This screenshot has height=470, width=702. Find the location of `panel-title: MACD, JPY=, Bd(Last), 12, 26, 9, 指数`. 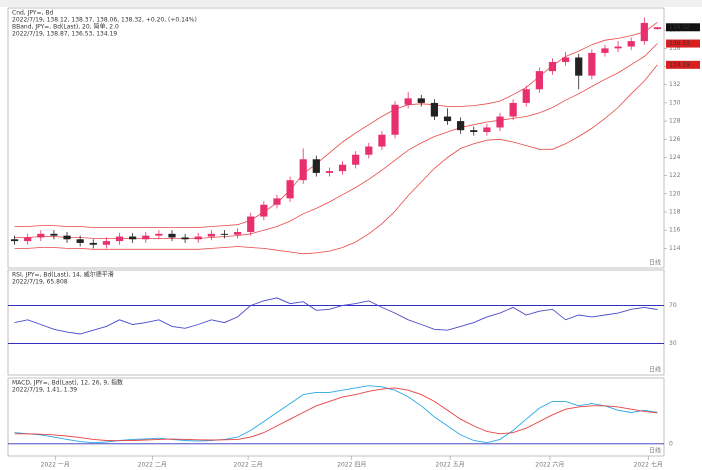

panel-title: MACD, JPY=, Bd(Last), 12, 26, 9, 指数 is located at coordinates (67, 383).